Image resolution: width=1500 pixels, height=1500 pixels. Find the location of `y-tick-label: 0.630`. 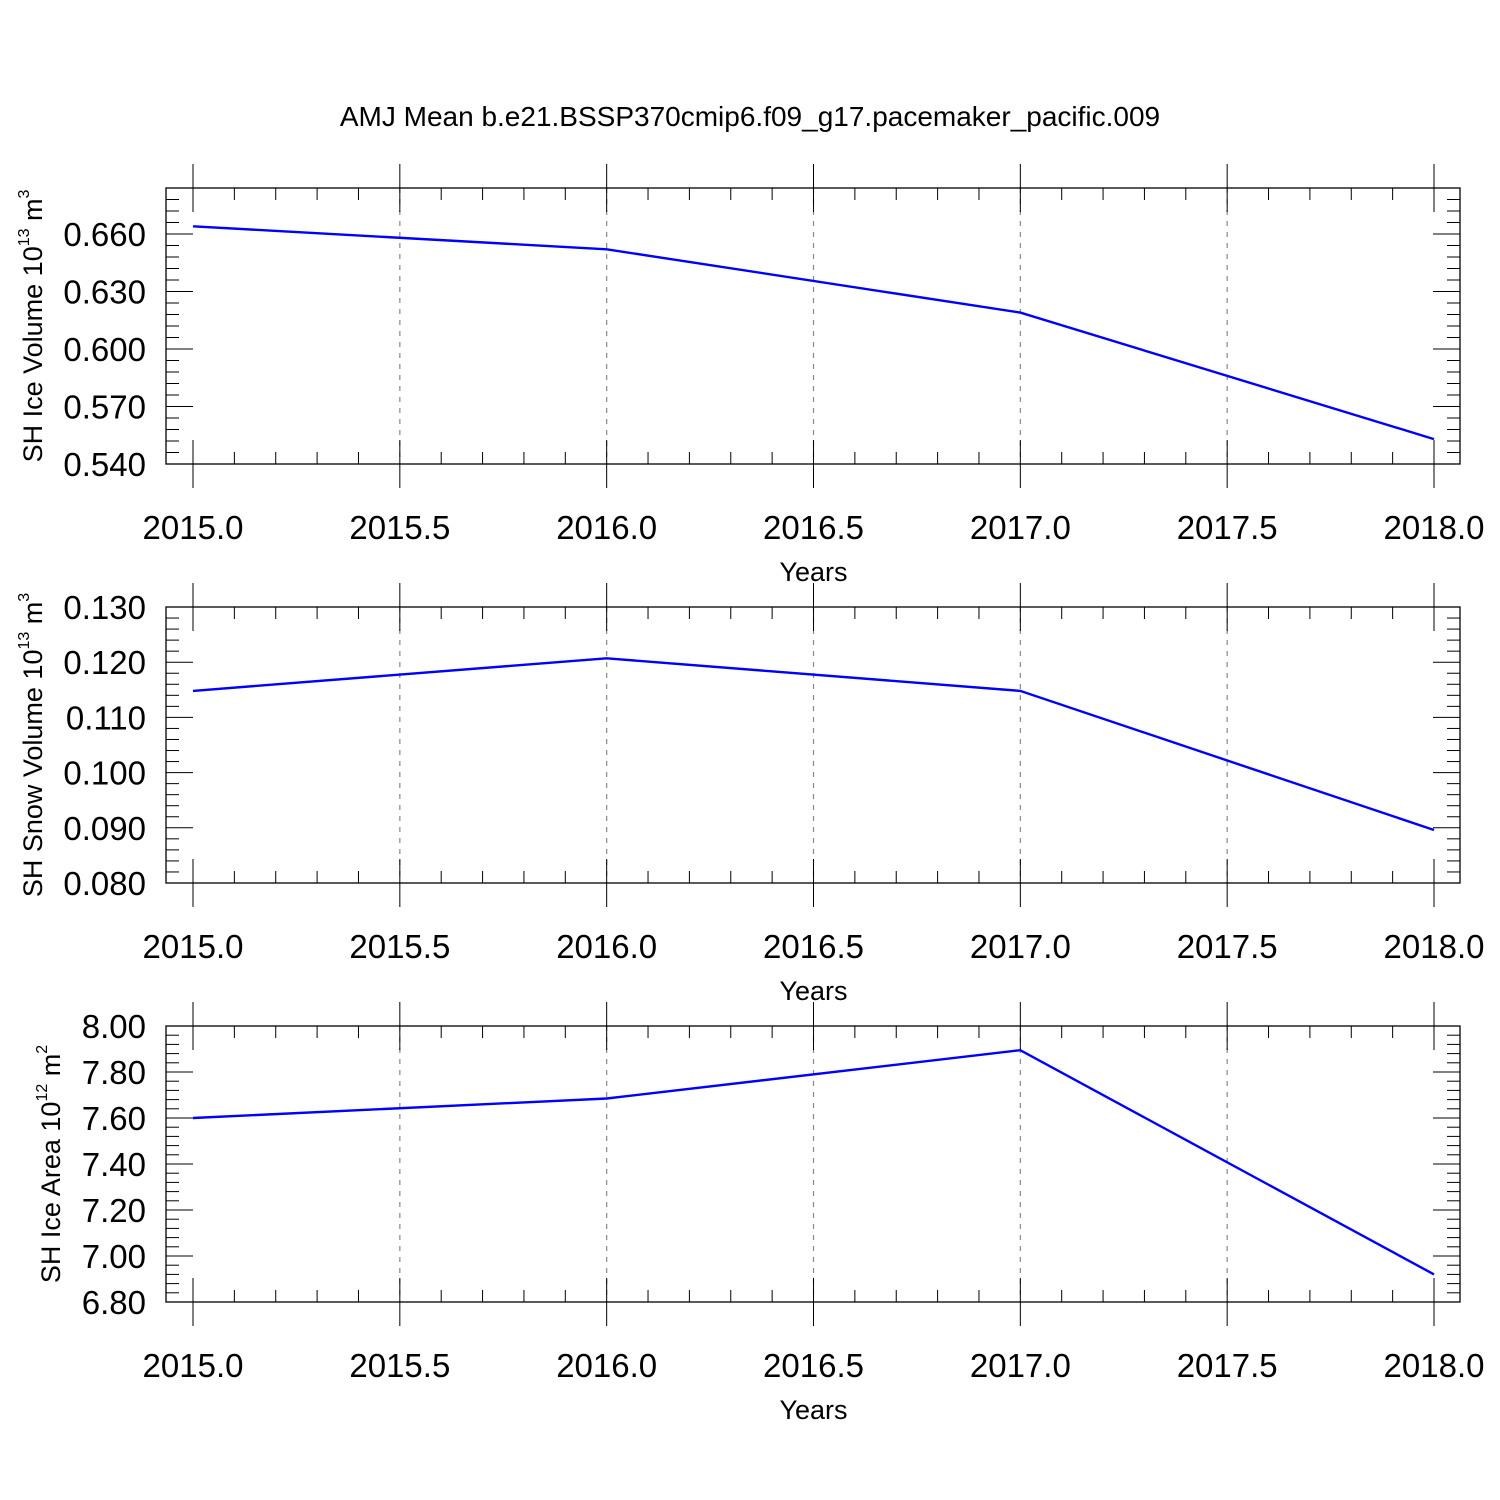

y-tick-label: 0.630 is located at coordinates (104, 292).